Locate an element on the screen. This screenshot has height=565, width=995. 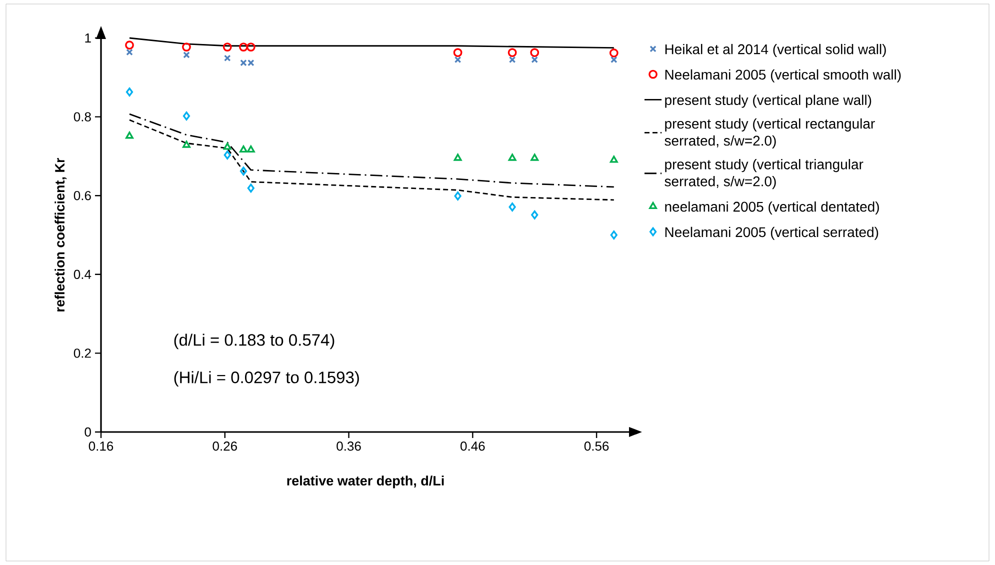
x-tick-label: 0.36 is located at coordinates (348, 446).